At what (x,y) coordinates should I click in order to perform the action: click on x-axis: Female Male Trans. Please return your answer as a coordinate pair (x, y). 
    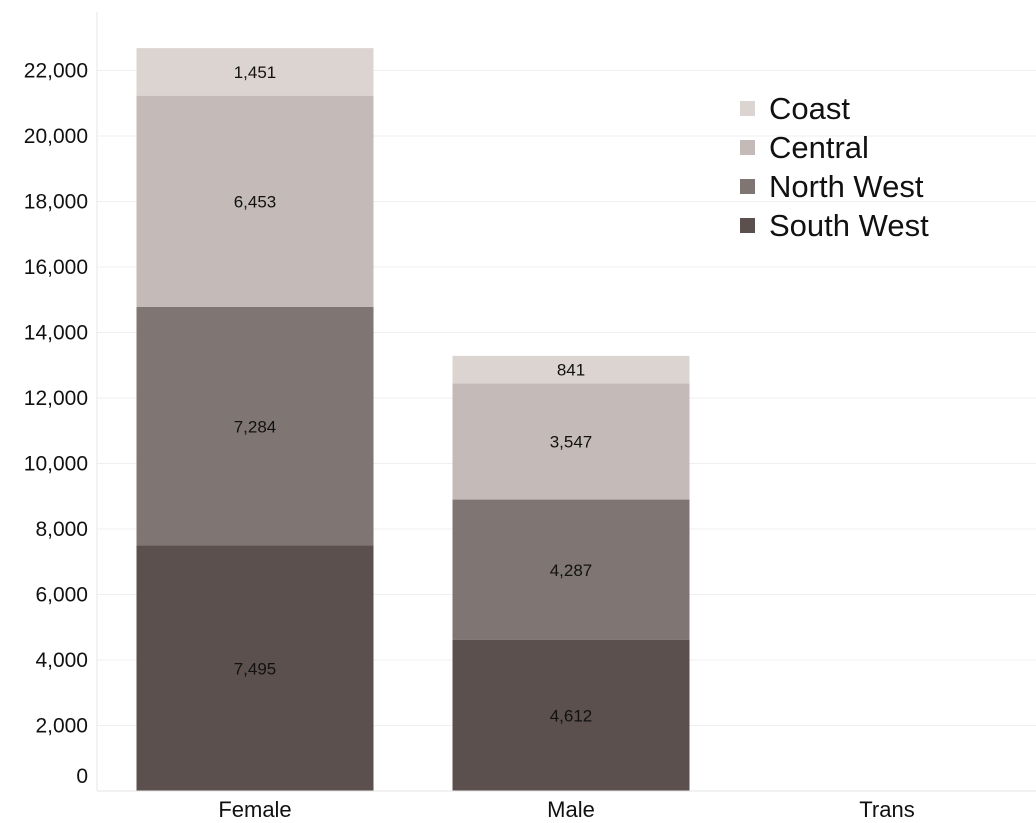
    Looking at the image, I should click on (566, 806).